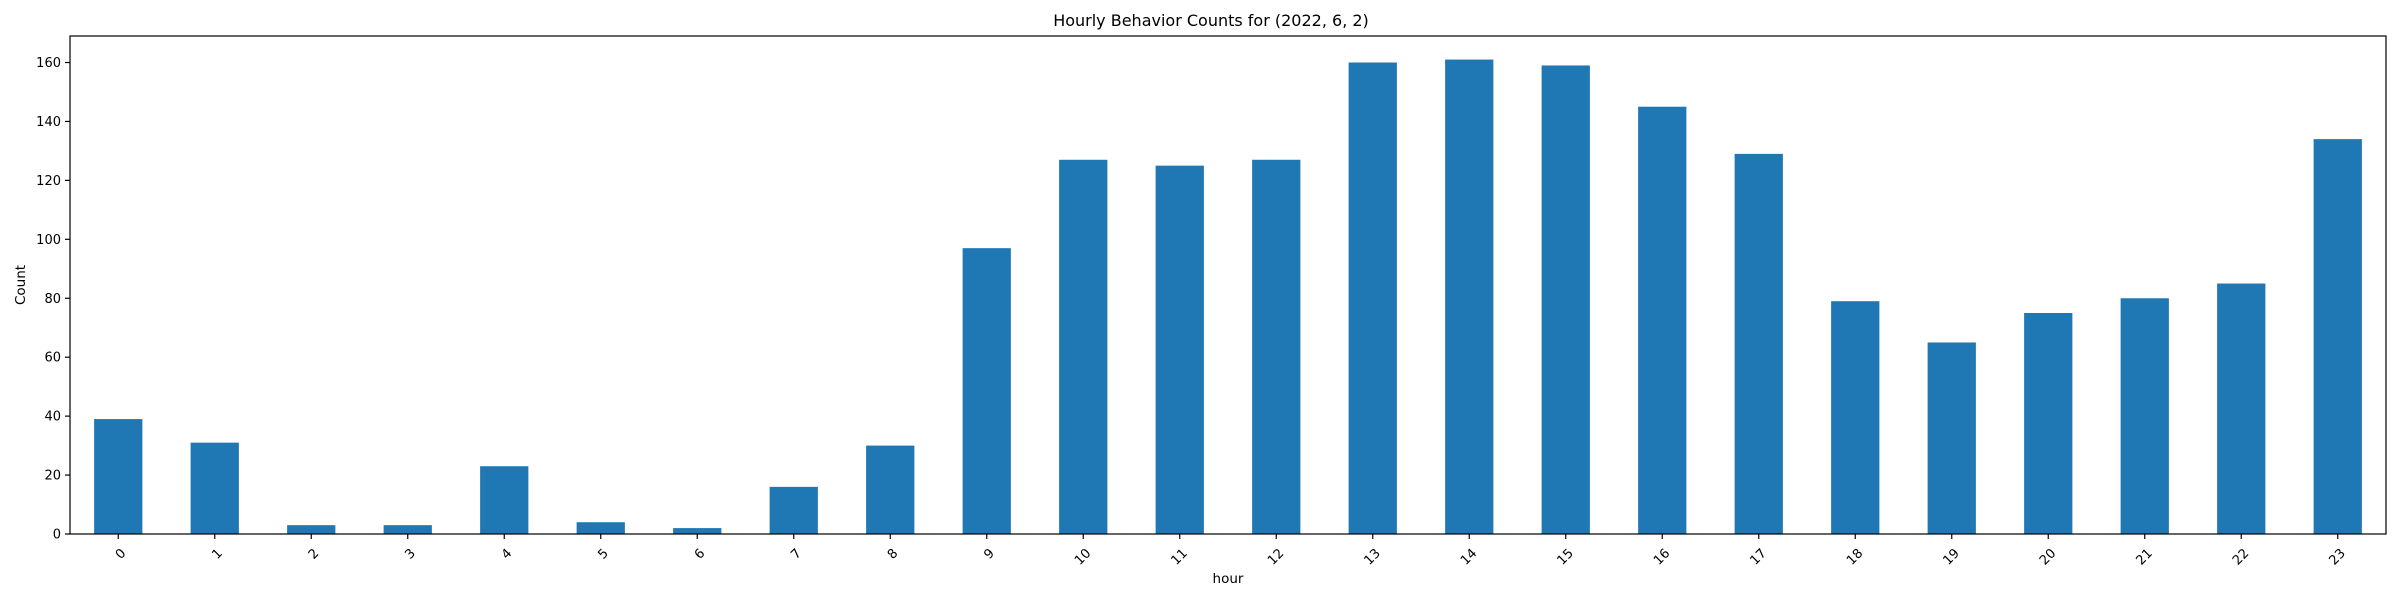 The width and height of the screenshot is (2400, 600). Describe the element at coordinates (1180, 557) in the screenshot. I see `x-tick-label: 11` at that location.